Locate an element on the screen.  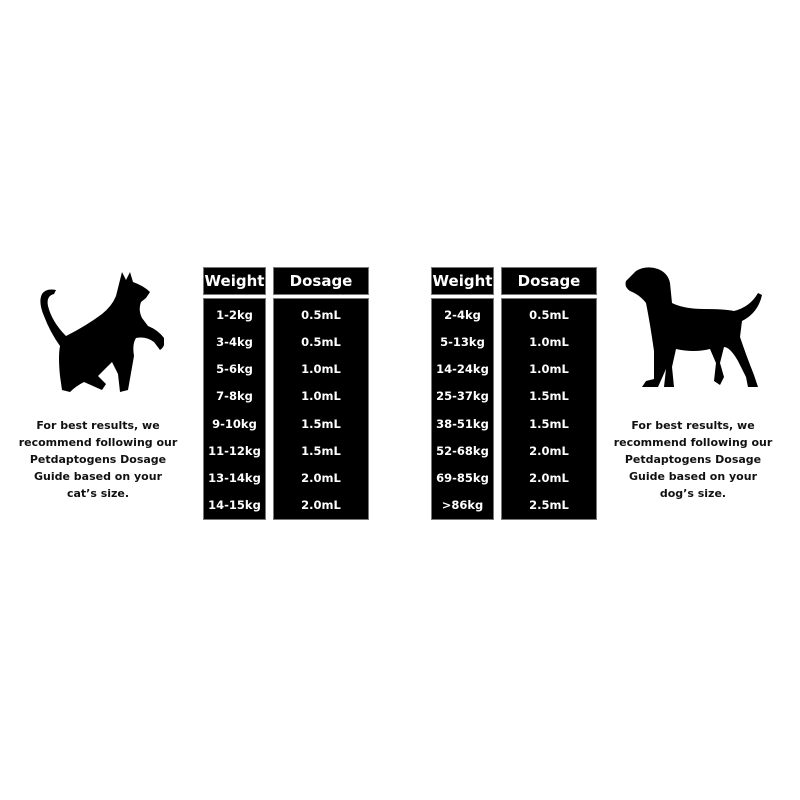
dog-weight-cell: 14-24kg is located at coordinates (462, 369).